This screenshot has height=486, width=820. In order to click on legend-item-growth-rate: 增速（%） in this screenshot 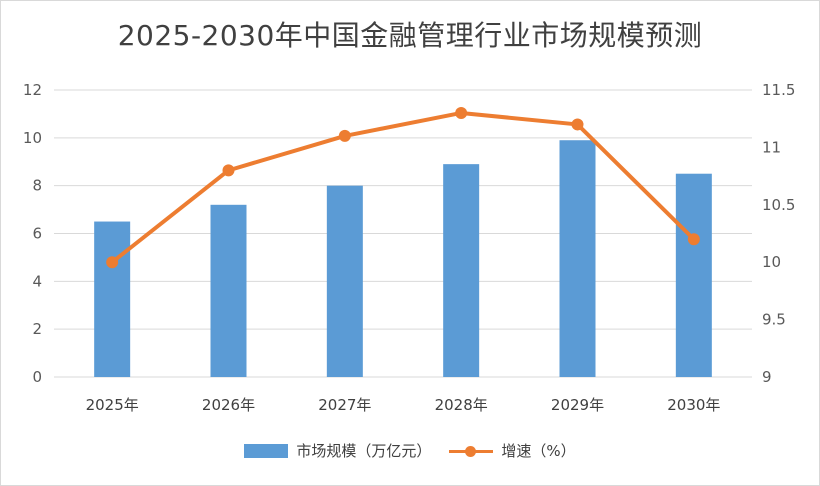, I will do `click(512, 450)`.